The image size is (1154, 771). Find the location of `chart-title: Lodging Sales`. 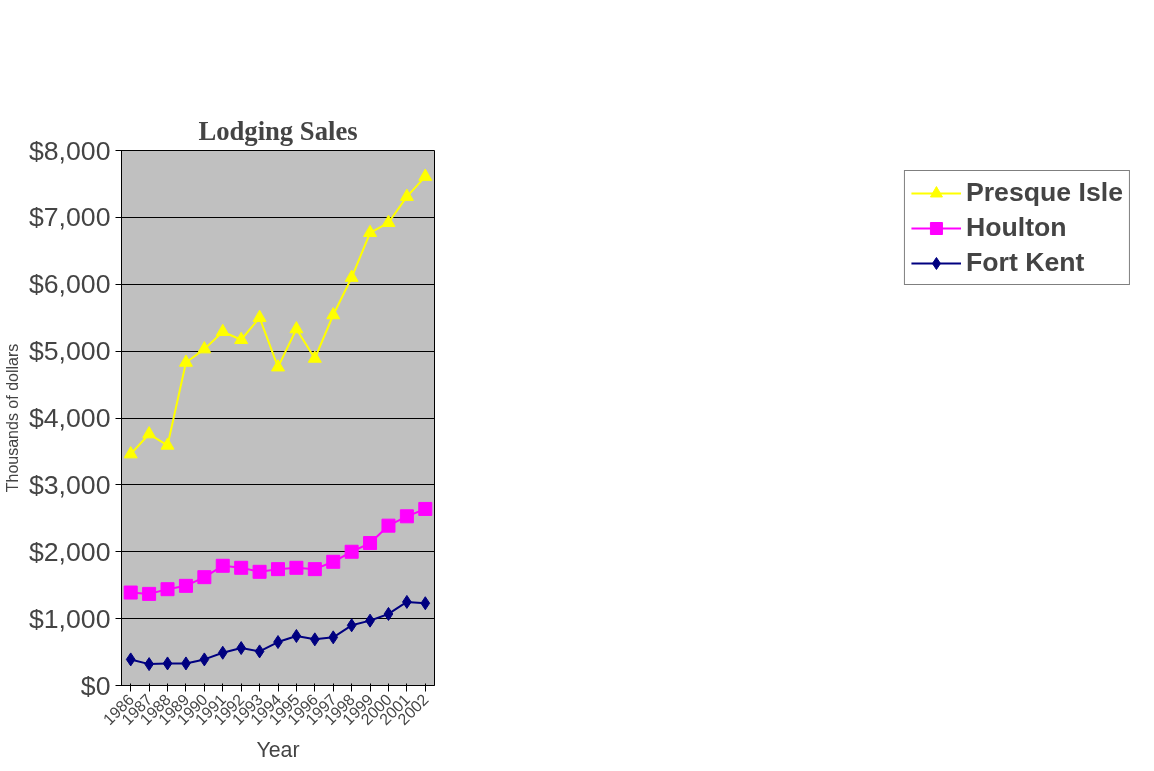

chart-title: Lodging Sales is located at coordinates (278, 130).